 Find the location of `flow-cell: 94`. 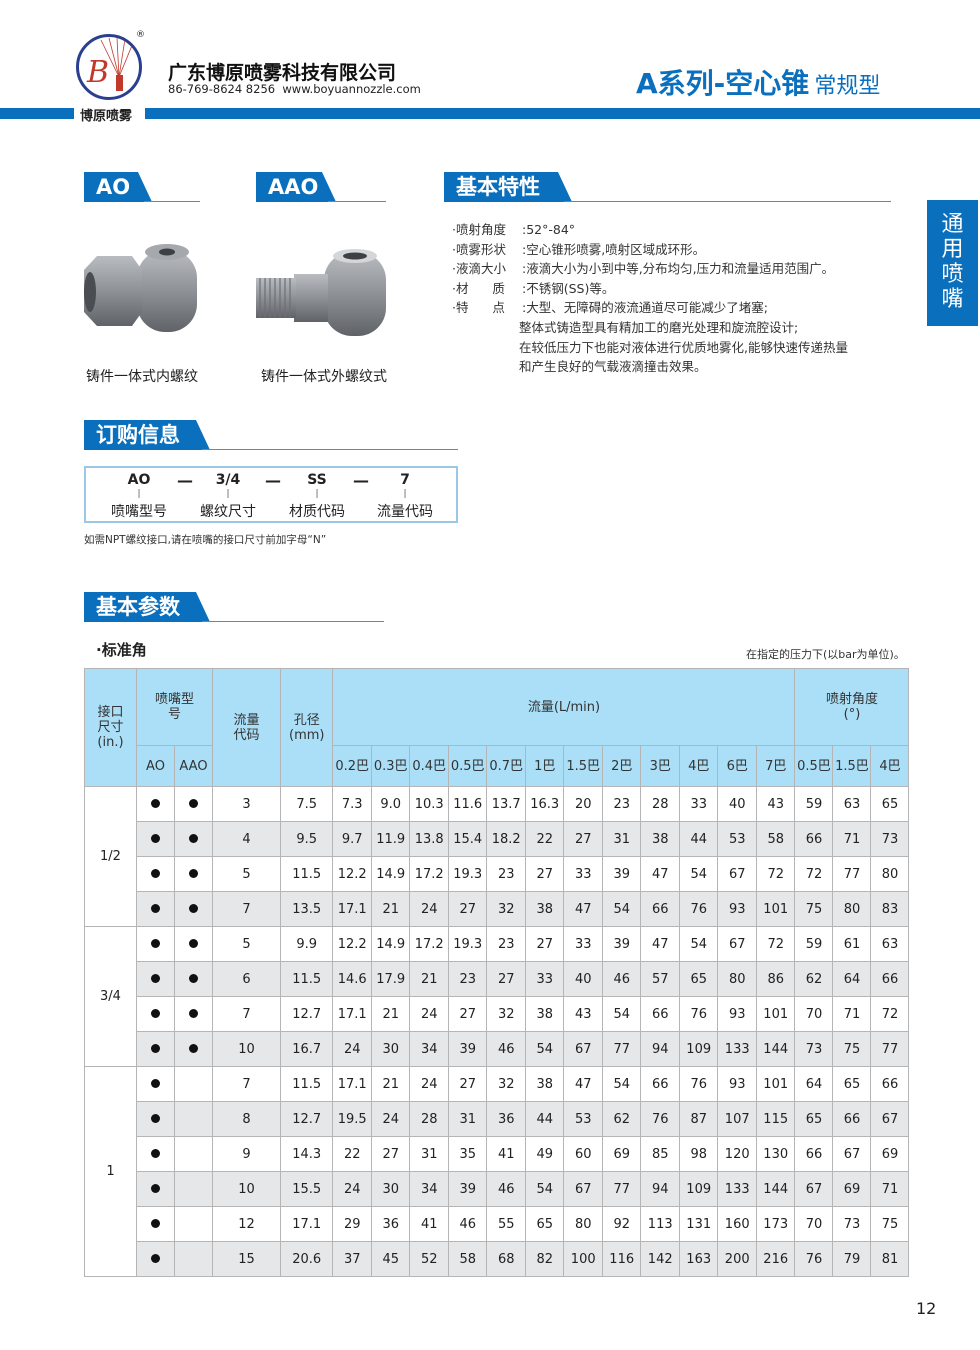

flow-cell: 94 is located at coordinates (660, 1189).